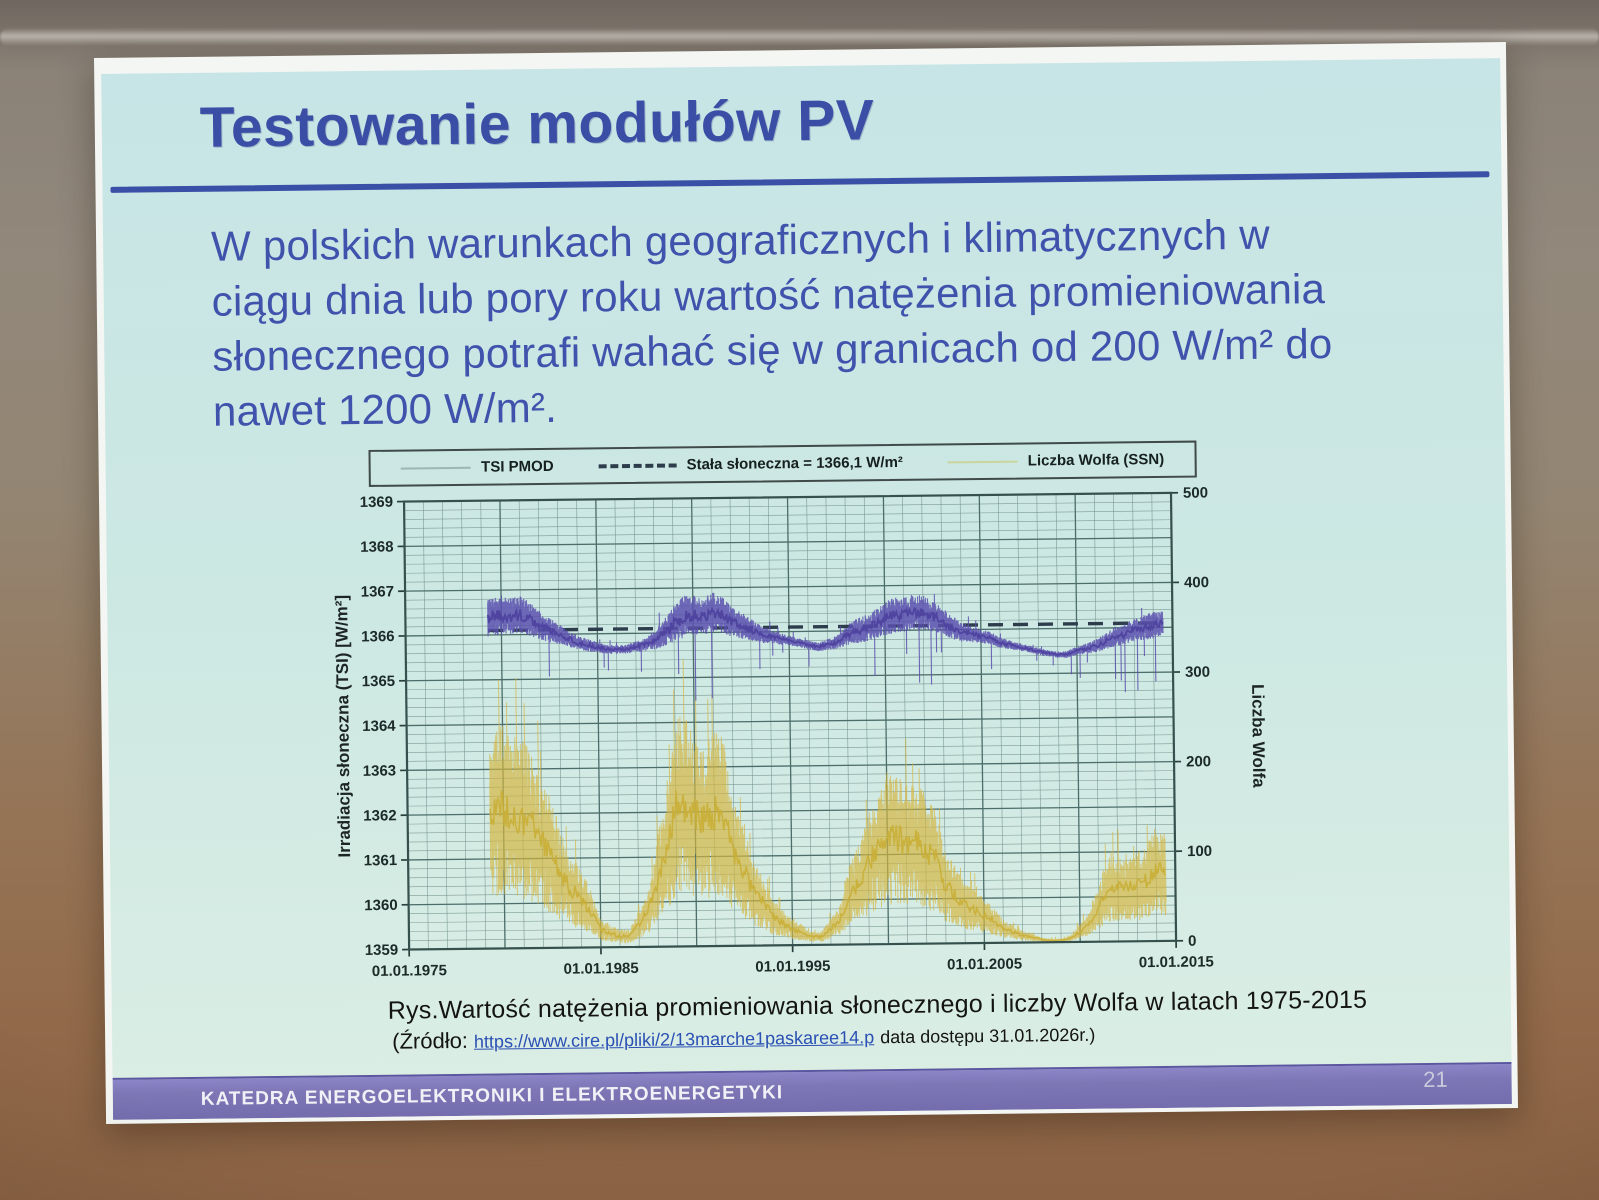  What do you see at coordinates (1196, 582) in the screenshot?
I see `svg-text: 400` at bounding box center [1196, 582].